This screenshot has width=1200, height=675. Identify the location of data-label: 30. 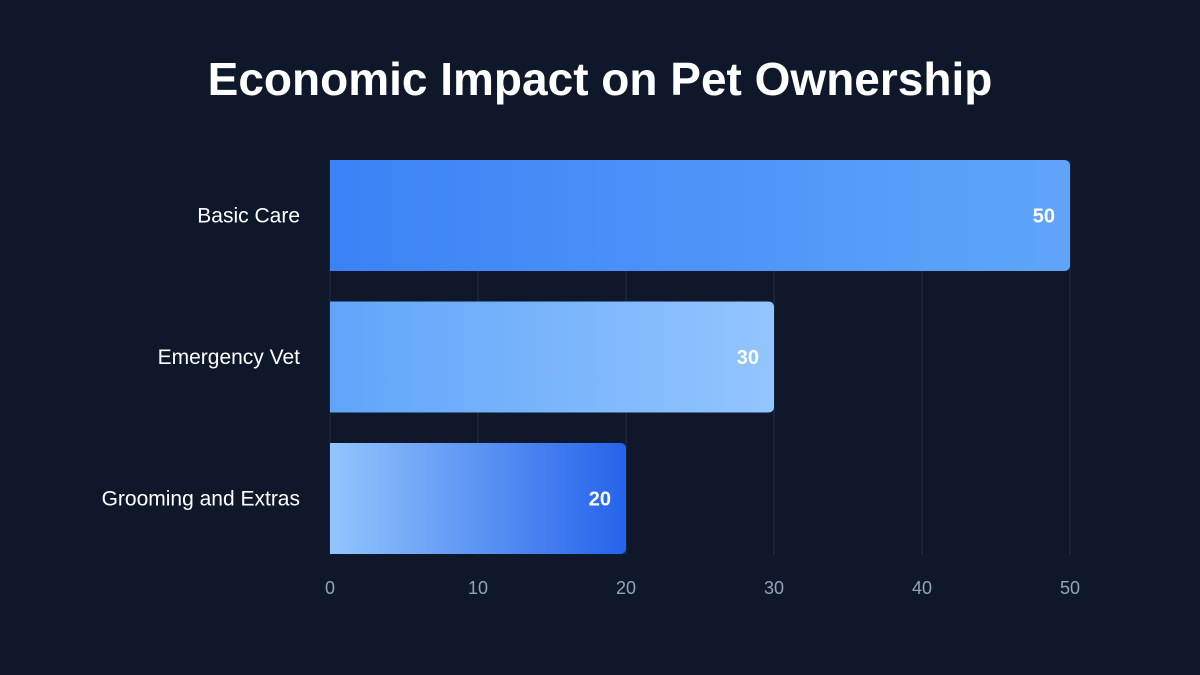
(748, 358).